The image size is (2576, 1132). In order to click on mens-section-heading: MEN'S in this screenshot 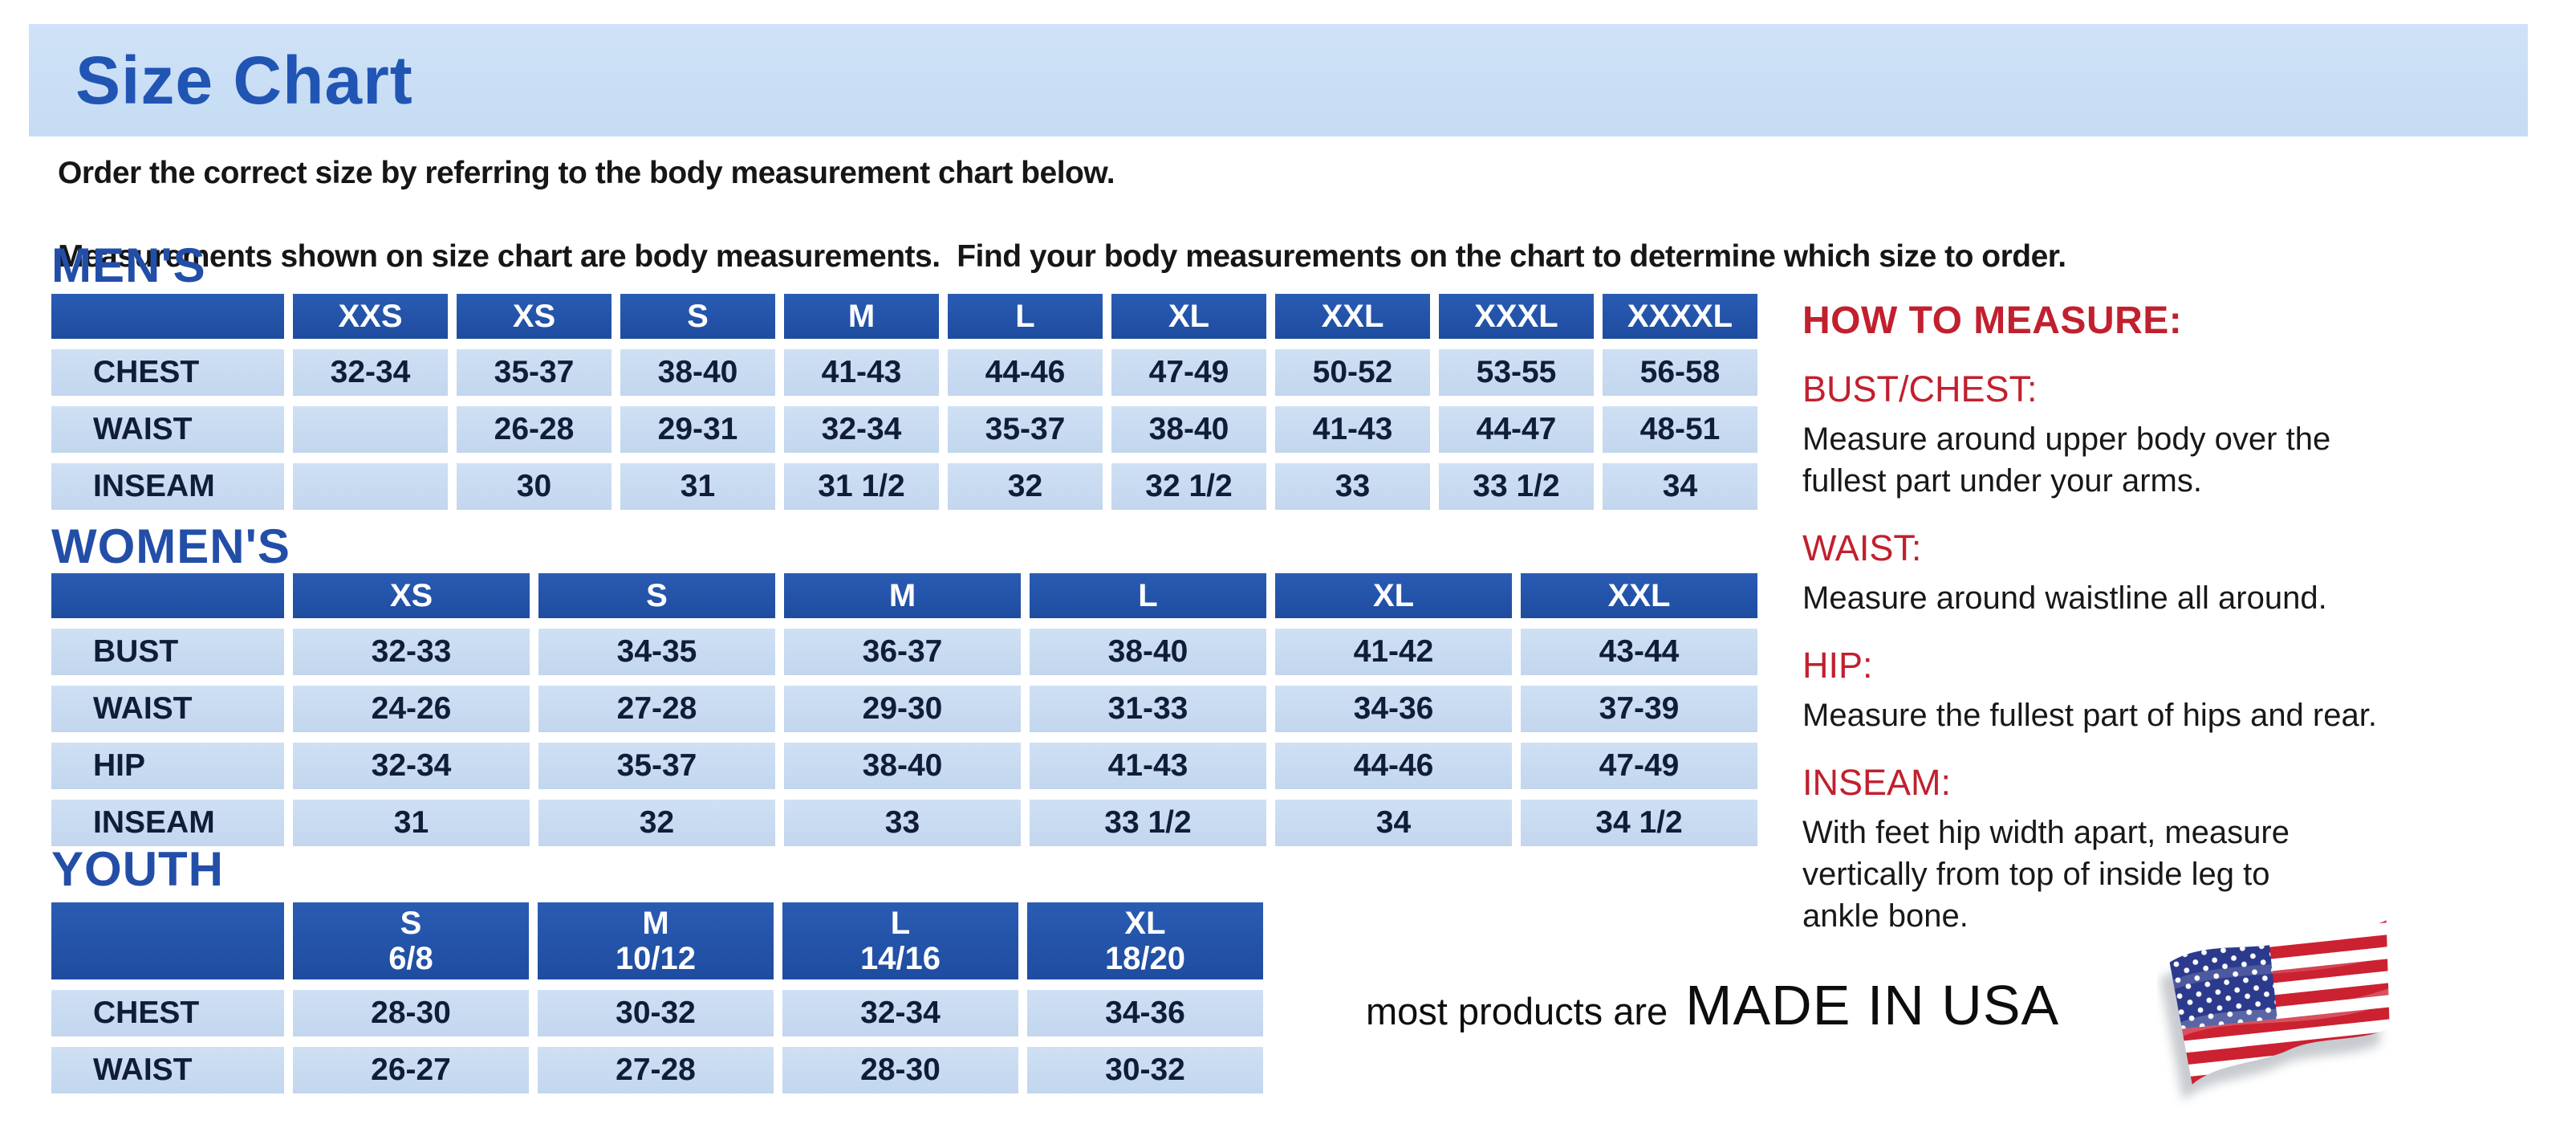, I will do `click(128, 265)`.